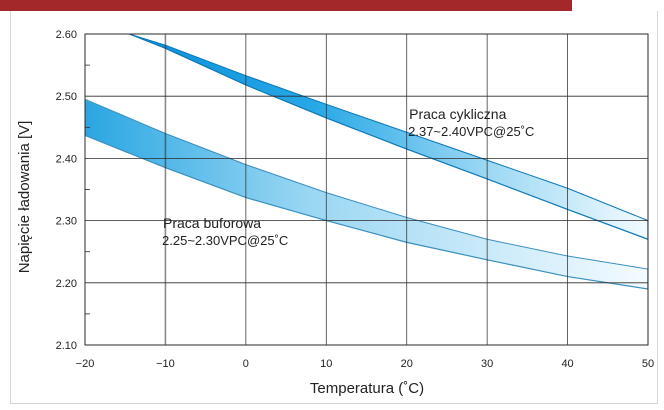  Describe the element at coordinates (246, 364) in the screenshot. I see `x-tick-label: 0` at that location.